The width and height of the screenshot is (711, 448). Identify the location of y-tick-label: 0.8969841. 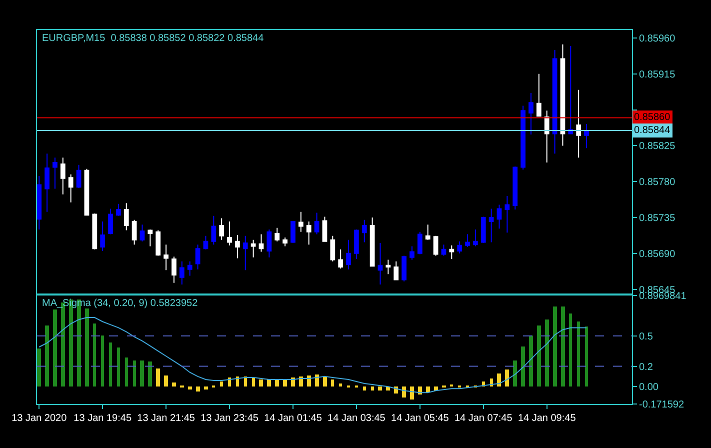
(663, 296).